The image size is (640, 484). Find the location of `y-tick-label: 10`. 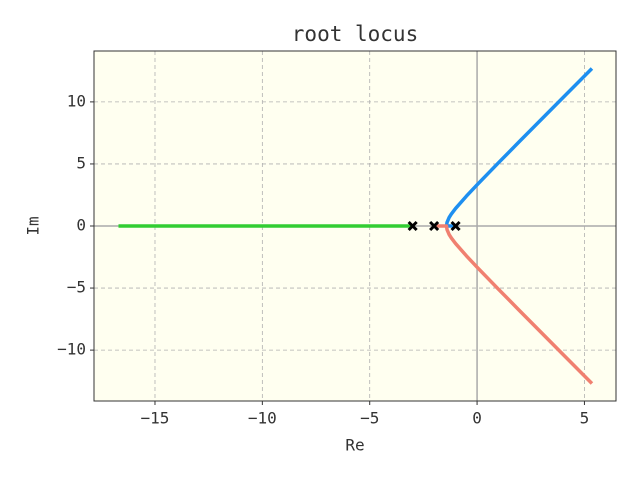

y-tick-label: 10 is located at coordinates (76, 100).